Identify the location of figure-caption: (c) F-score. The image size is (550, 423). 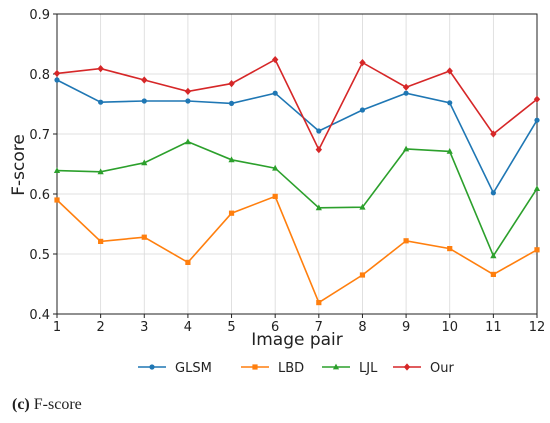
(47, 405).